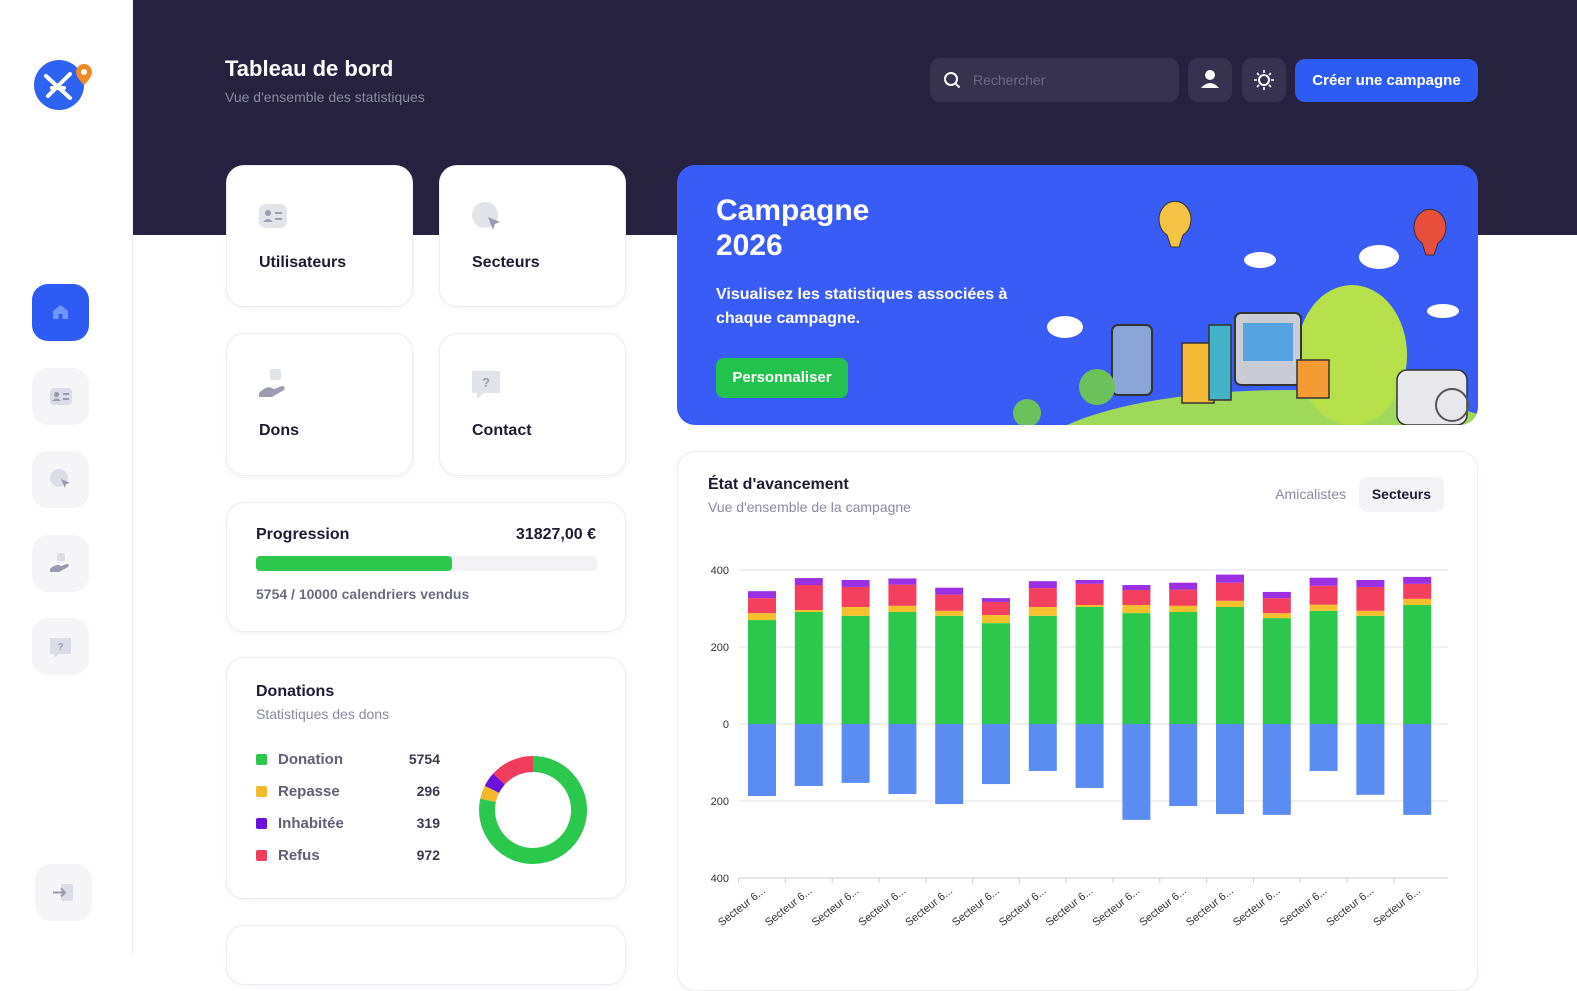  Describe the element at coordinates (319, 236) in the screenshot. I see `tile-users: Utilisateurs` at that location.